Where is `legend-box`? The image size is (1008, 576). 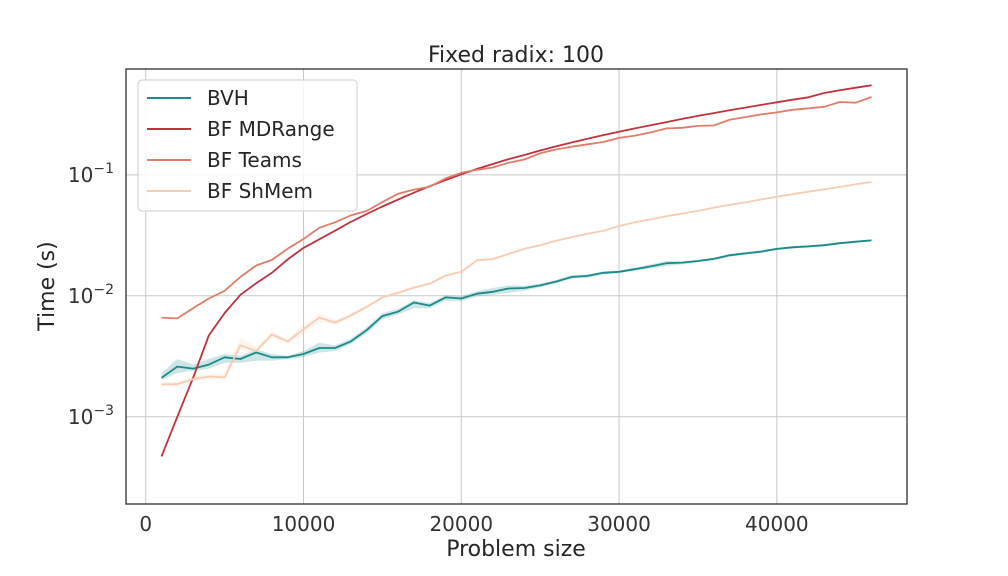 legend-box is located at coordinates (247, 145).